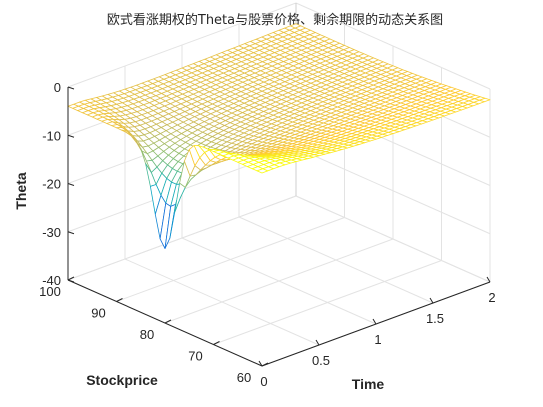  Describe the element at coordinates (263, 381) in the screenshot. I see `time-tick-label: 0` at that location.